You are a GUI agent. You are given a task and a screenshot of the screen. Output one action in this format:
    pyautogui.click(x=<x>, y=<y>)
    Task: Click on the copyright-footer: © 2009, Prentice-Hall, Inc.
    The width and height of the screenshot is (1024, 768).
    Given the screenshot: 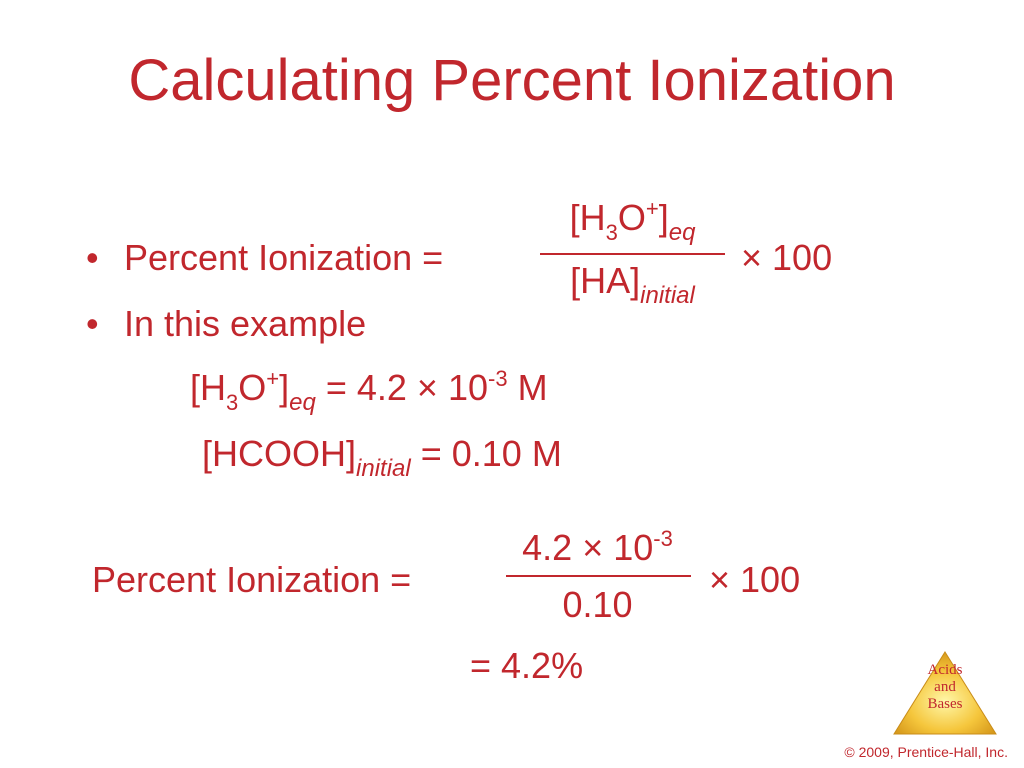 What is the action you would take?
    pyautogui.click(x=926, y=752)
    